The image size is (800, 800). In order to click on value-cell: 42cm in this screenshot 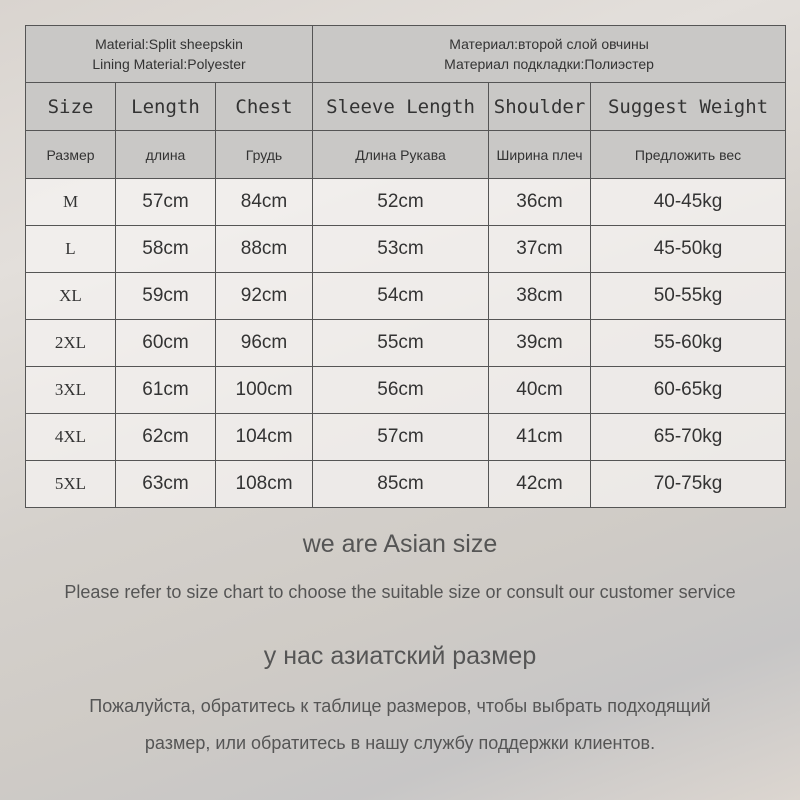, I will do `click(540, 484)`.